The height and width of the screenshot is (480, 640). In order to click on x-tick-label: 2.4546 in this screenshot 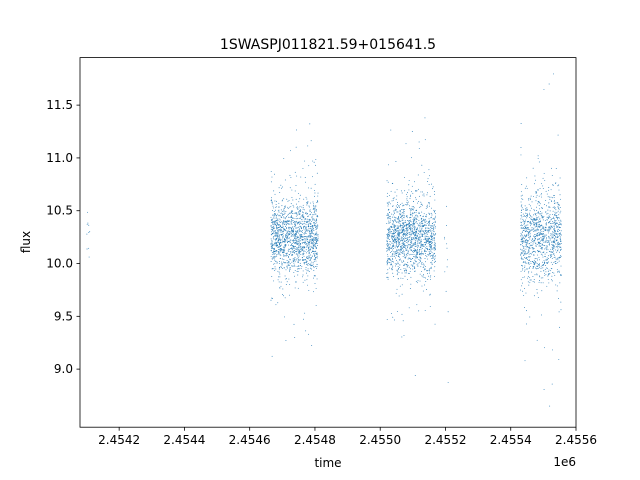, I will do `click(250, 440)`.